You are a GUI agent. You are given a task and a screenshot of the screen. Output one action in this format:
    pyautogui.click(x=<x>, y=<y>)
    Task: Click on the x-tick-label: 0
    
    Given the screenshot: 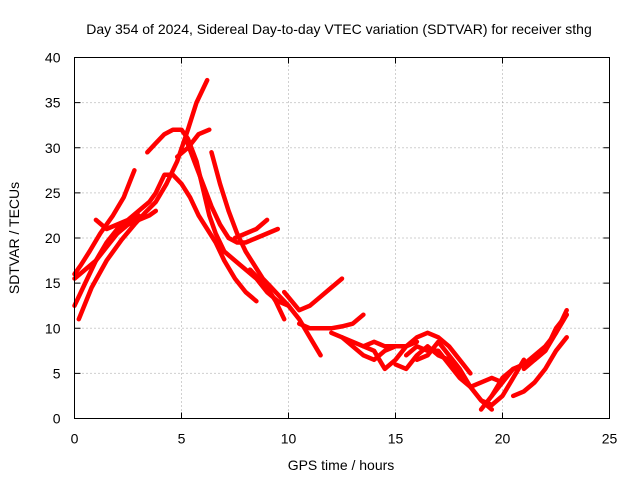 What is the action you would take?
    pyautogui.click(x=75, y=439)
    